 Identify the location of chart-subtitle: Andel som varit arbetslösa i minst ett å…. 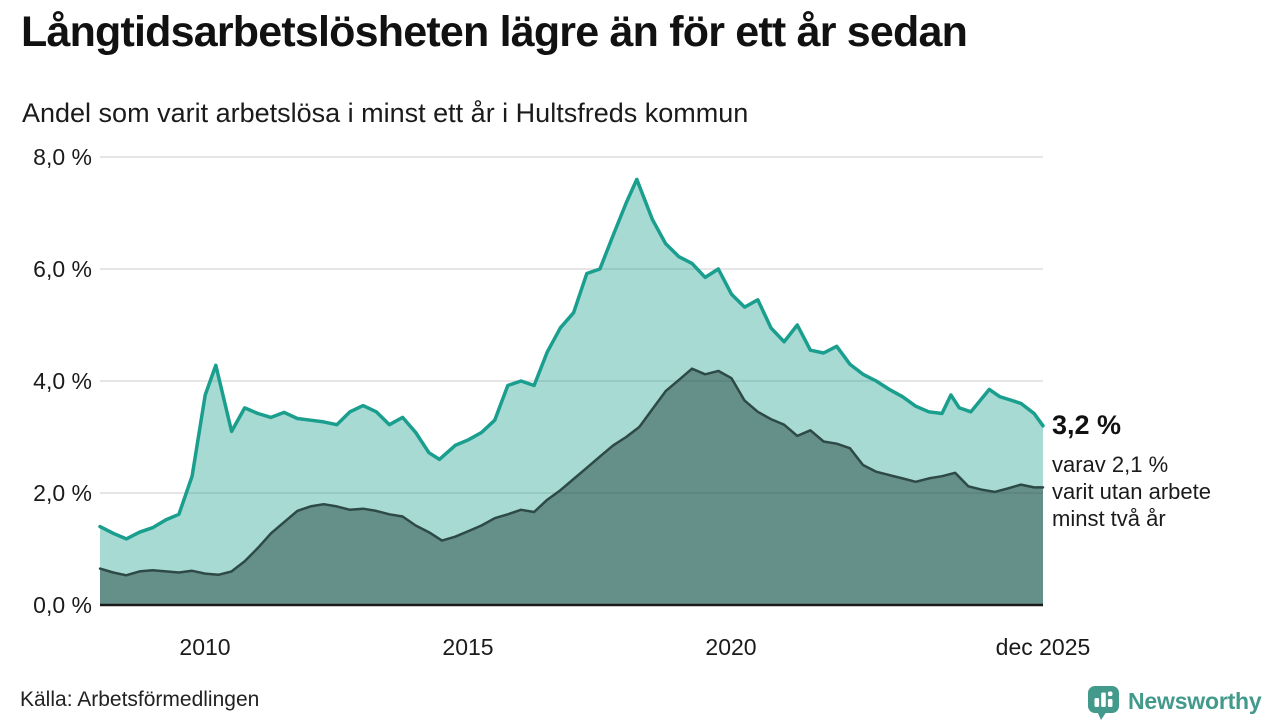
(385, 113).